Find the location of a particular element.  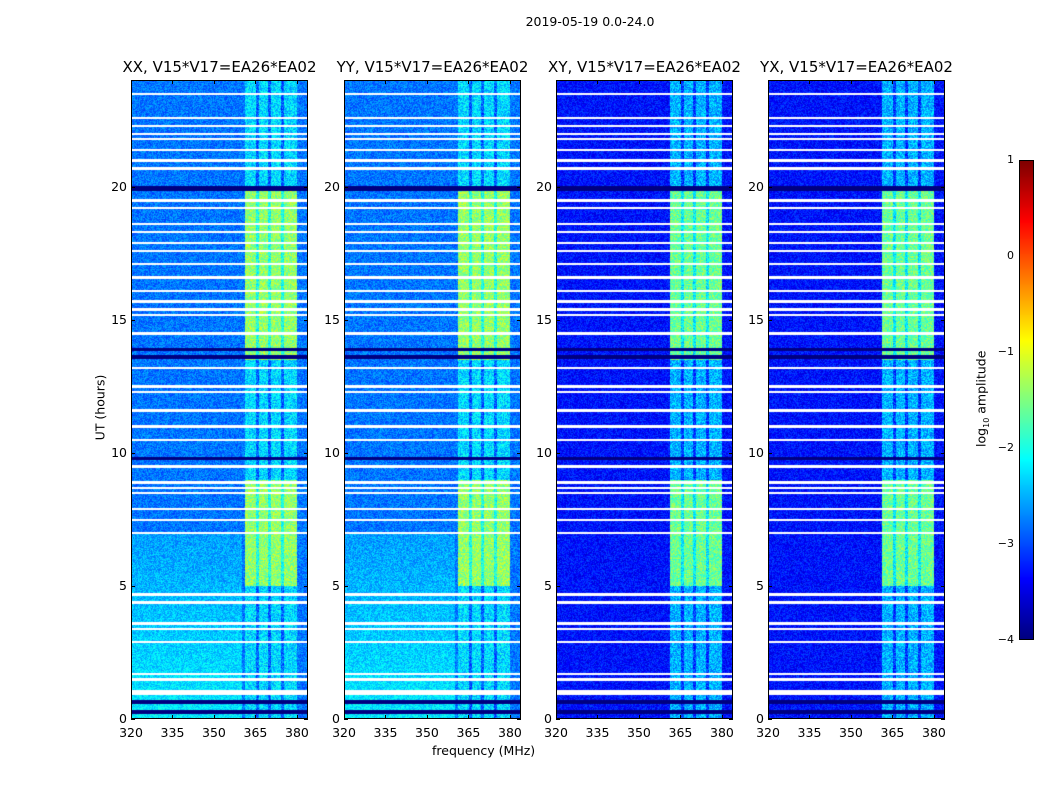

colorbar-tick-label: 1 is located at coordinates (1010, 159).